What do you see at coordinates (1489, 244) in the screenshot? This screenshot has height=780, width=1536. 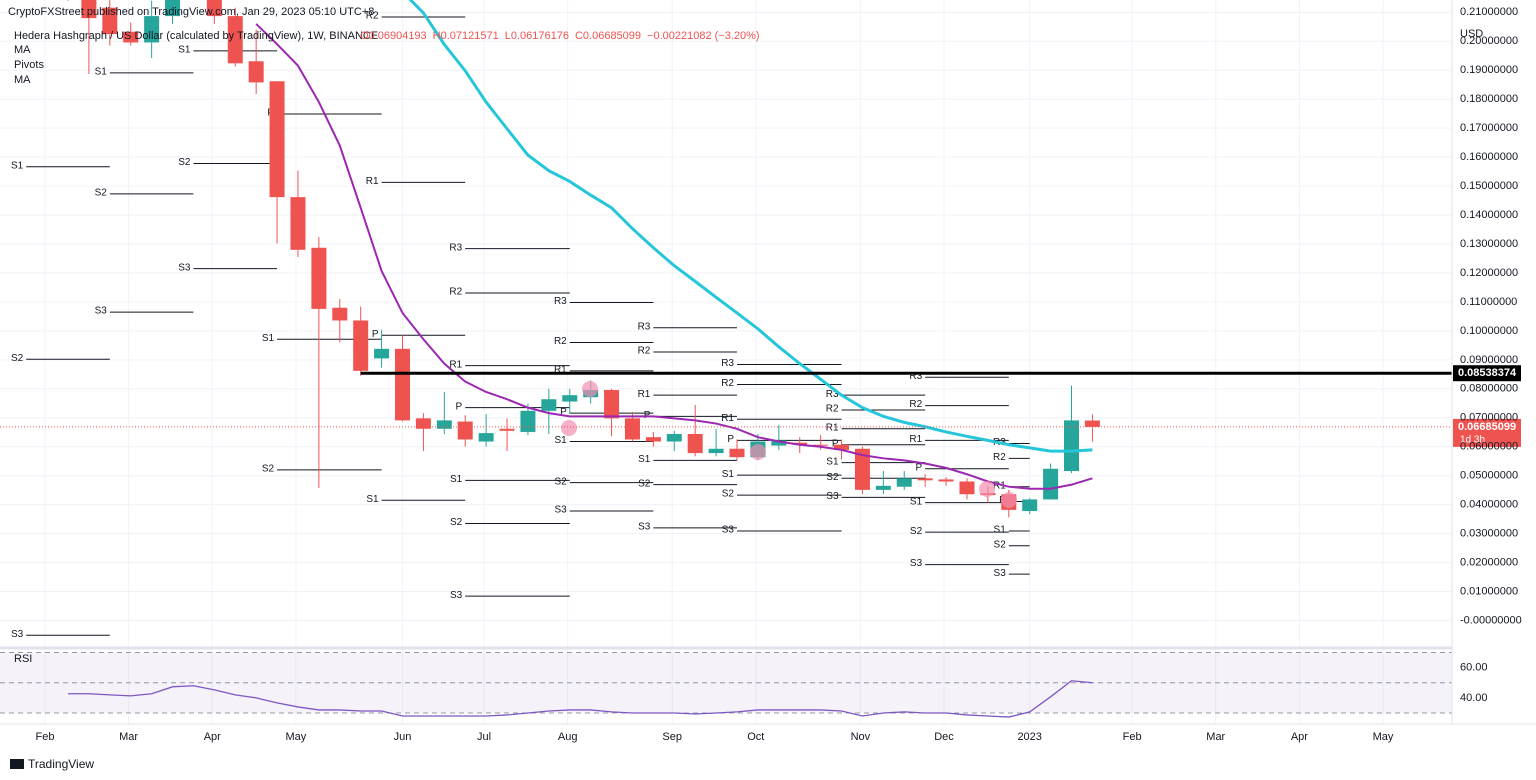 I see `y-tick-label: 0.13000000` at bounding box center [1489, 244].